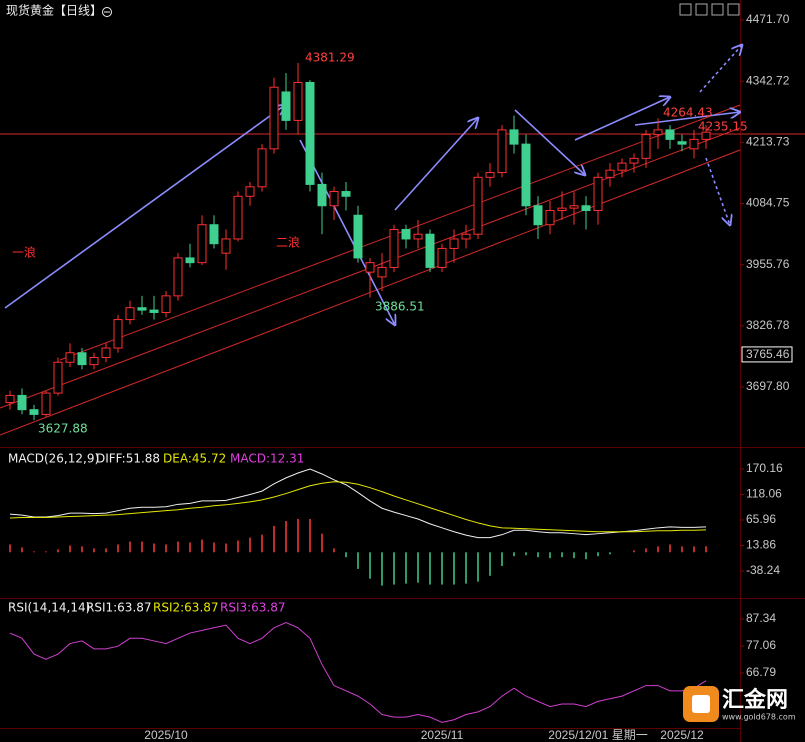 The width and height of the screenshot is (805, 742). I want to click on logo-icon-inner, so click(701, 704).